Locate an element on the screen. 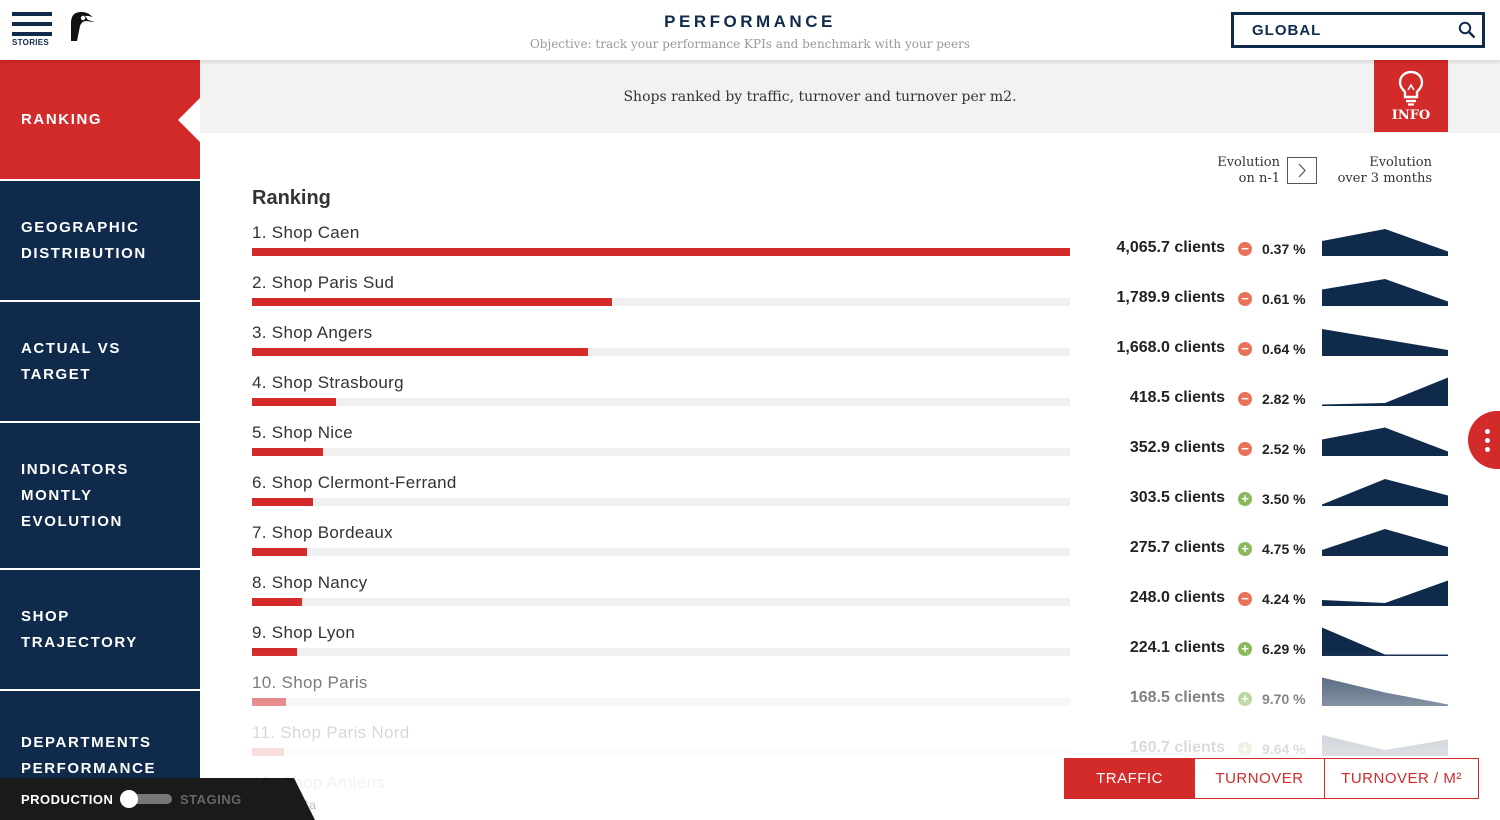 The width and height of the screenshot is (1500, 820). evolution-percent: 6.29 % is located at coordinates (1284, 649).